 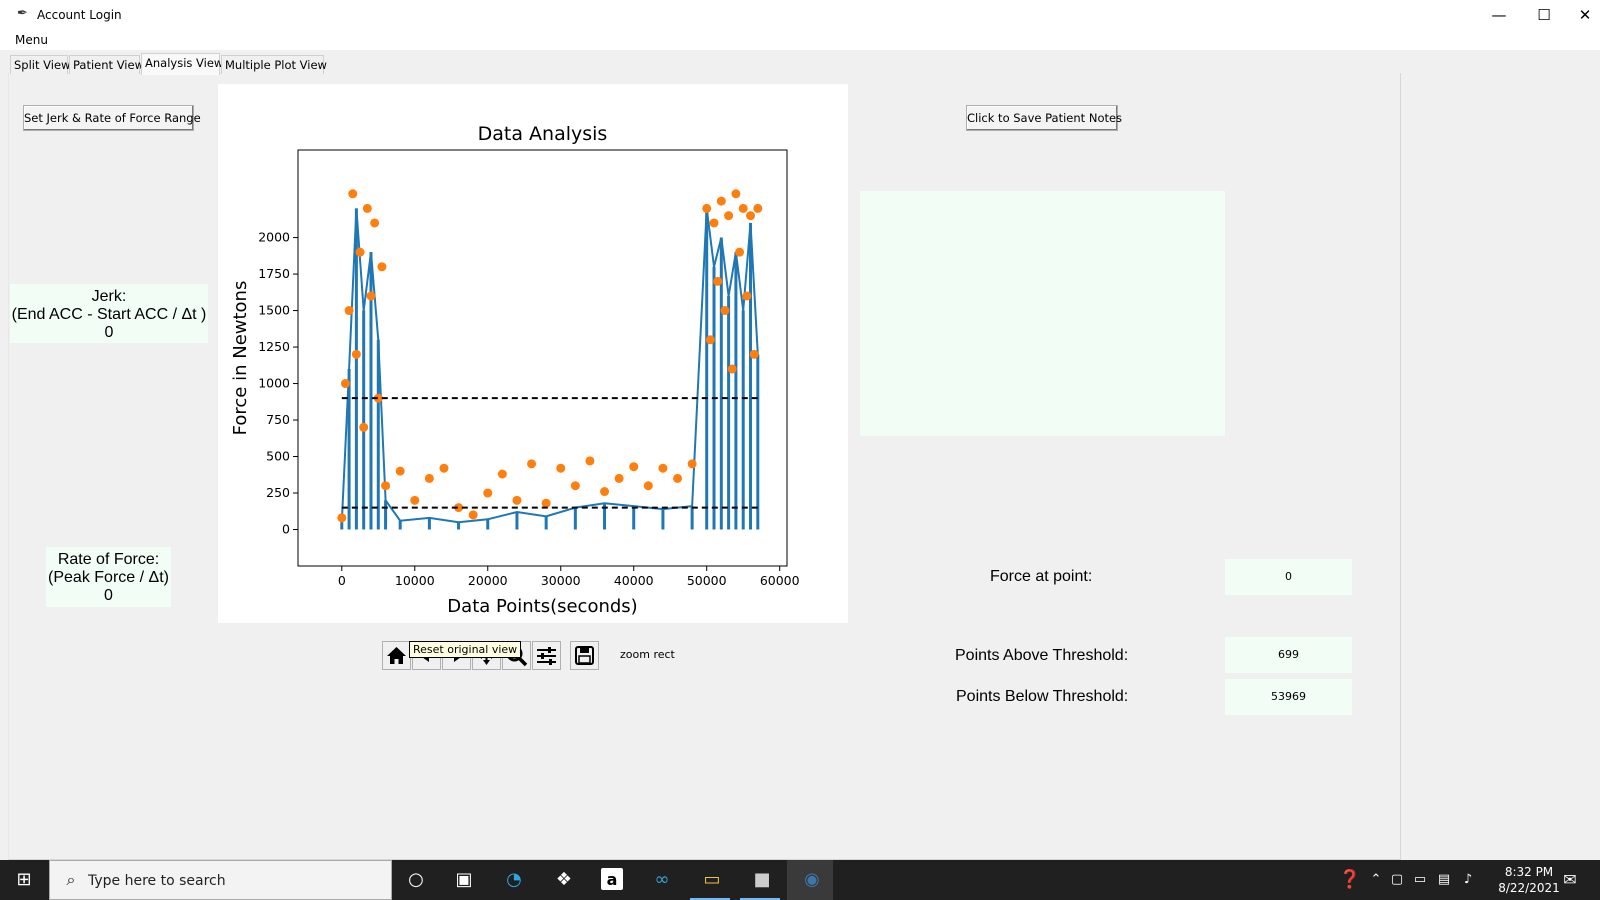 What do you see at coordinates (1544, 15) in the screenshot?
I see `maximize-button: ☐` at bounding box center [1544, 15].